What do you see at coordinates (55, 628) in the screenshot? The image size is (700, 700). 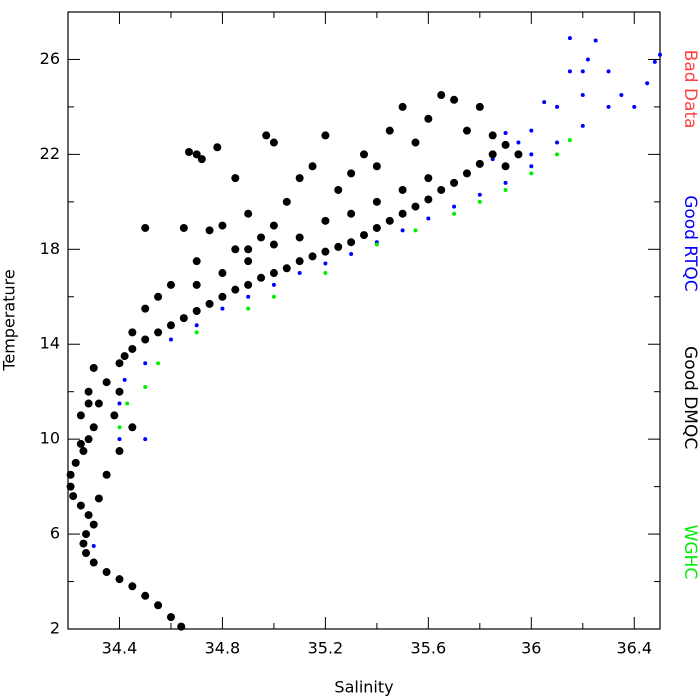 I see `y-tick-label: 2` at bounding box center [55, 628].